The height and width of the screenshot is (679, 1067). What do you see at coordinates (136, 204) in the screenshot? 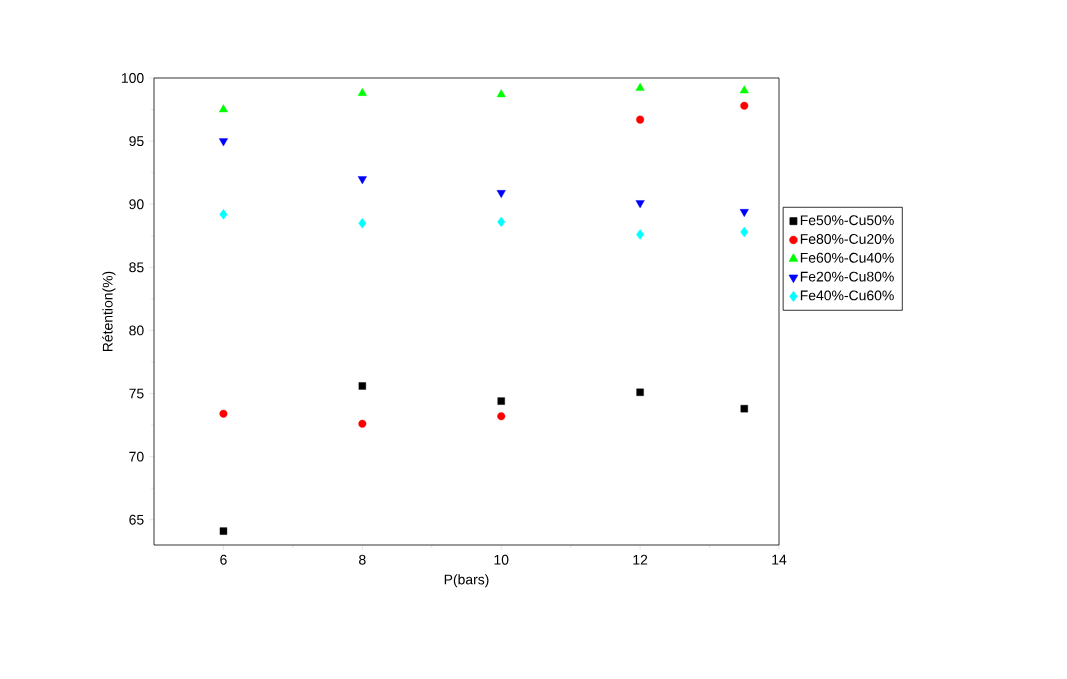
I see `y-tick-label: 90` at bounding box center [136, 204].